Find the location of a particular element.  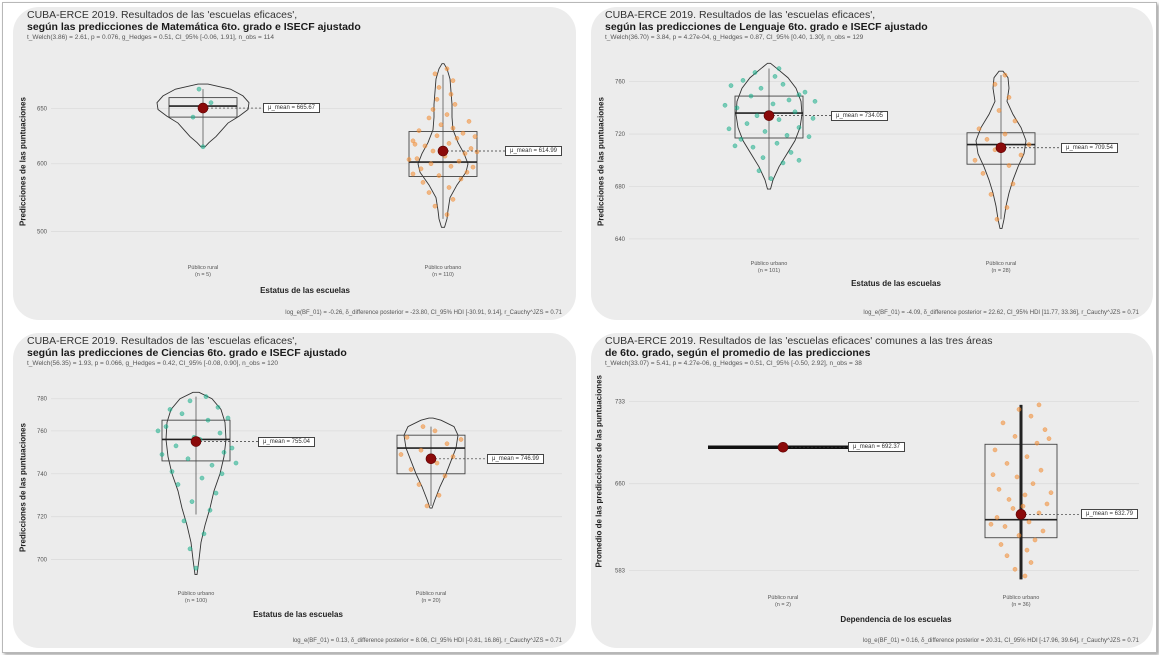

y-tick-label: 720 is located at coordinates (42, 518).